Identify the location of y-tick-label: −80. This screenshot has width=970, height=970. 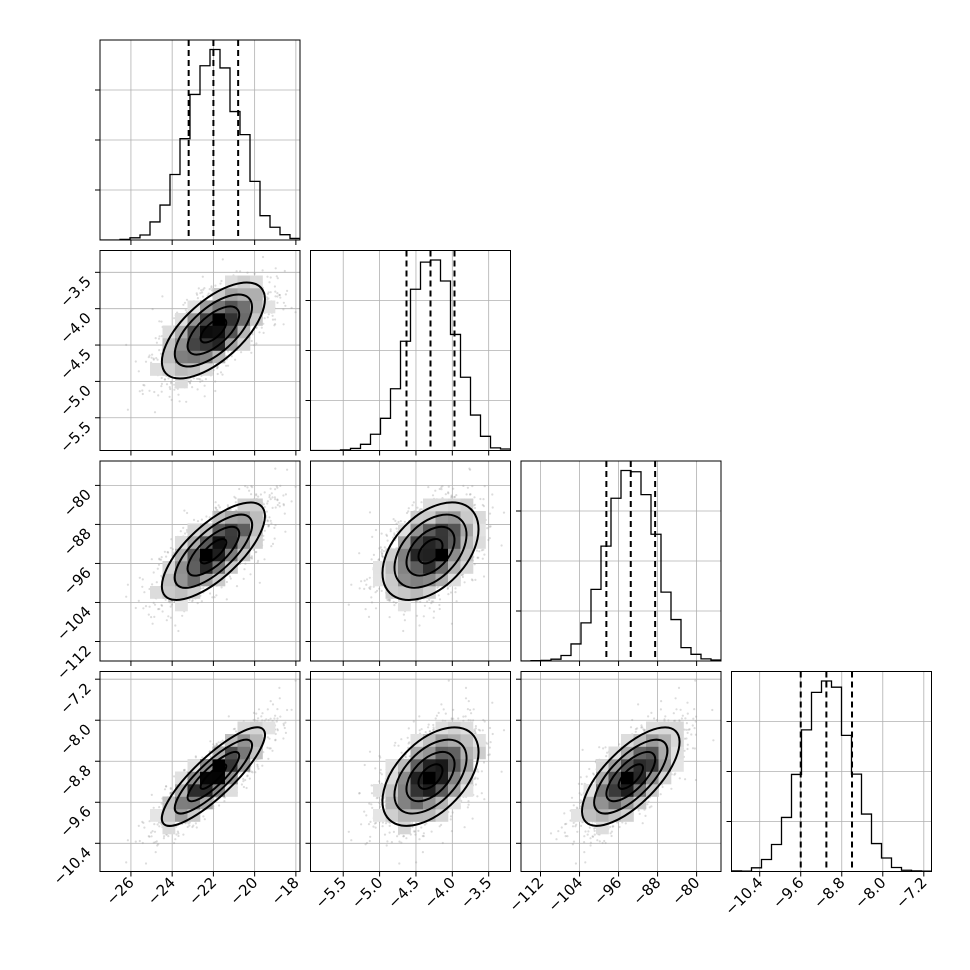
(77, 502).